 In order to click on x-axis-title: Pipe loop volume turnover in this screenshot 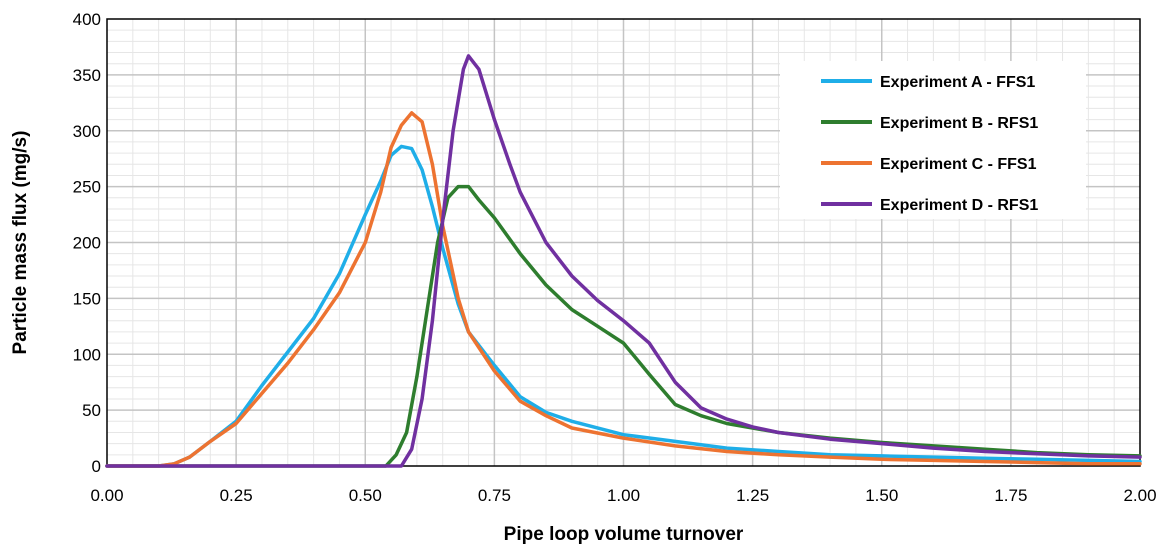, I will do `click(624, 534)`.